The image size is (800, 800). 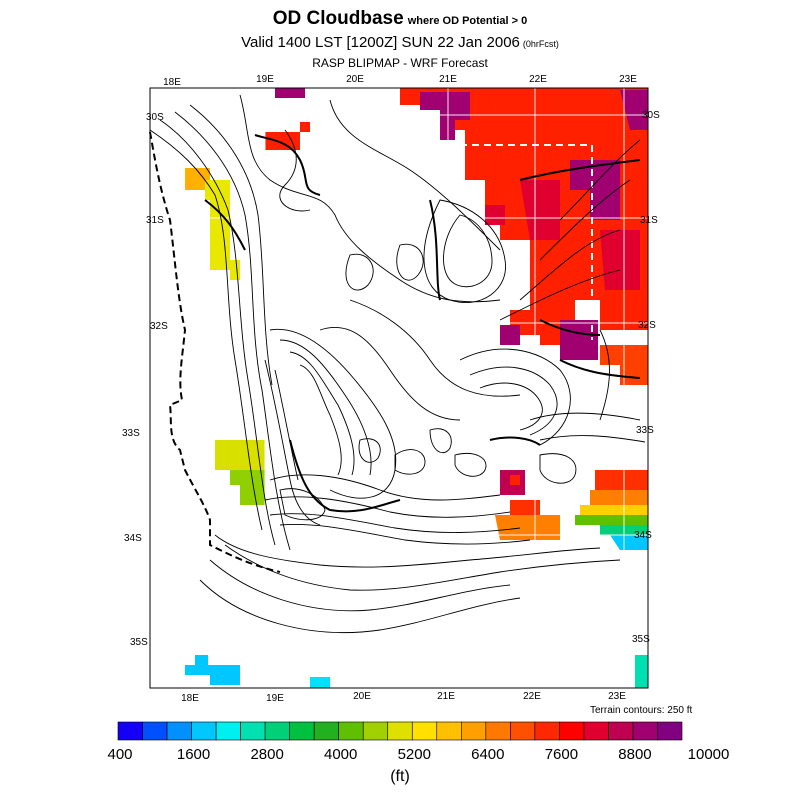 What do you see at coordinates (172, 82) in the screenshot?
I see `lon-label-top: 18E` at bounding box center [172, 82].